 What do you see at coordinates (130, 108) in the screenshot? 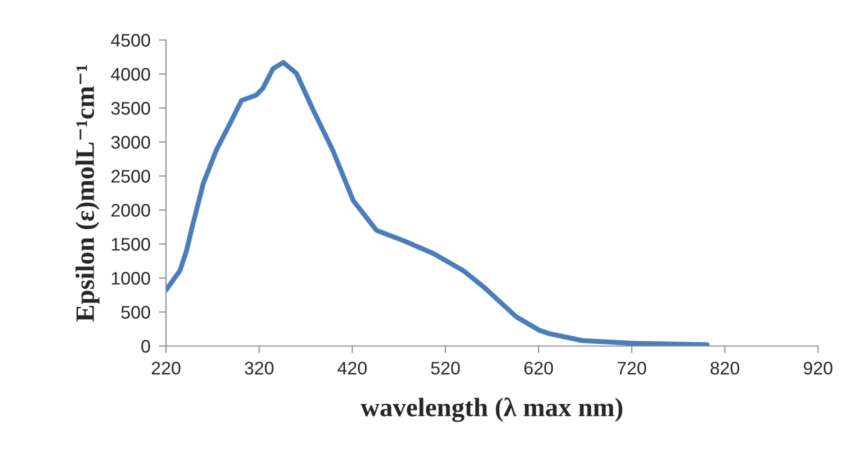
I see `y-tick-label: 3500` at bounding box center [130, 108].